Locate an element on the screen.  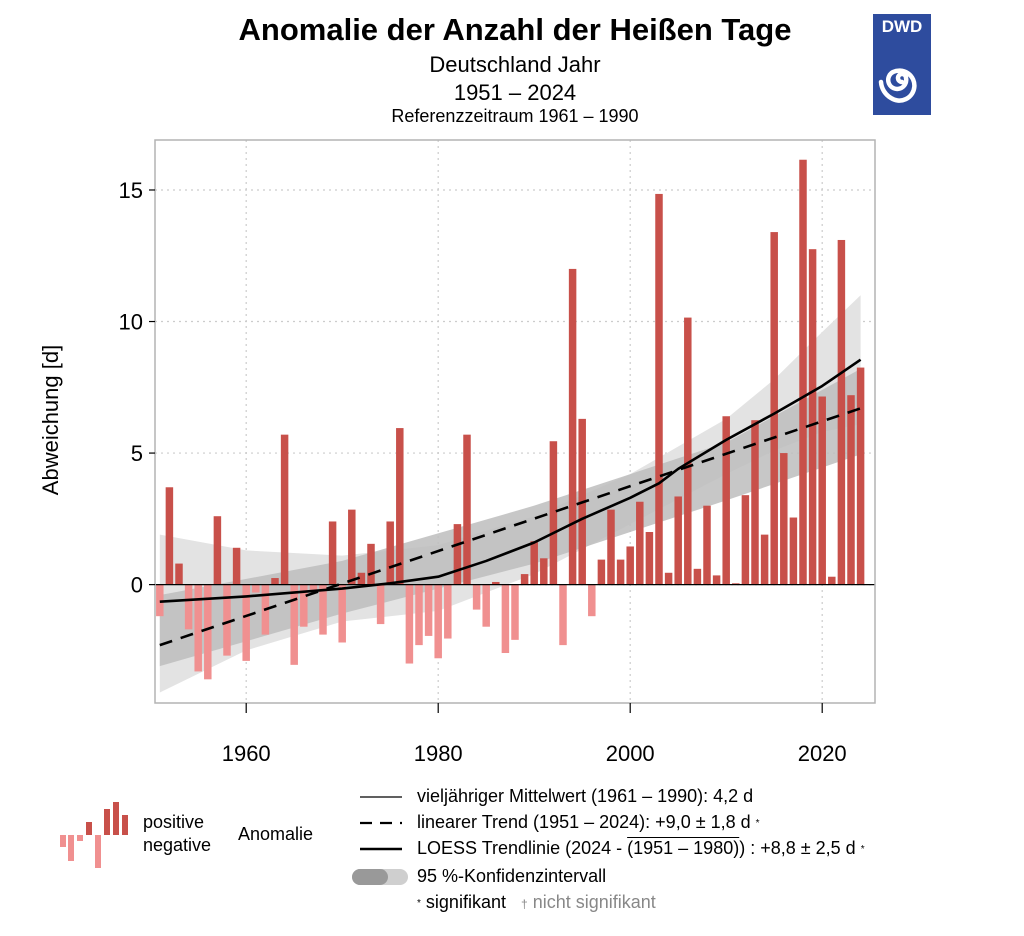
y-tick-label: 0 is located at coordinates (137, 585).